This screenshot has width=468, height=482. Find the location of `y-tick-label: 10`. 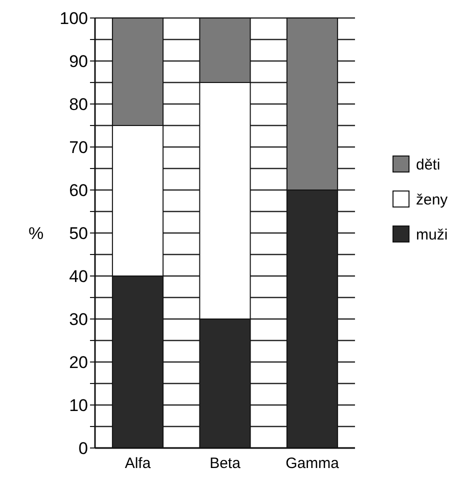

y-tick-label: 10 is located at coordinates (78, 405).